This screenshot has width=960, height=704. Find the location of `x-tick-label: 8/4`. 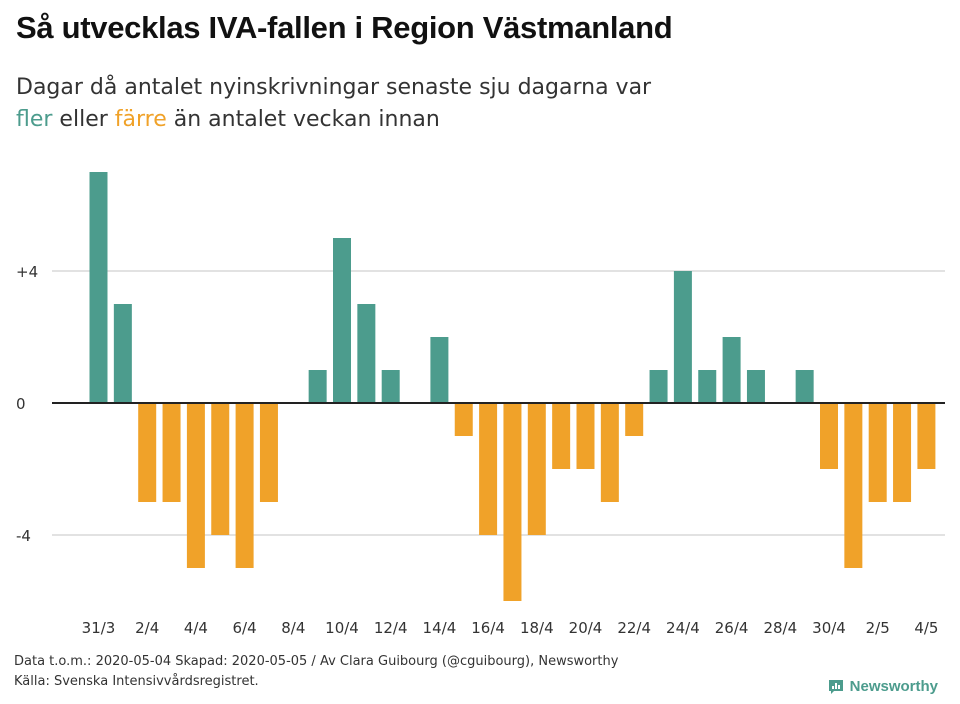

x-tick-label: 8/4 is located at coordinates (293, 628).